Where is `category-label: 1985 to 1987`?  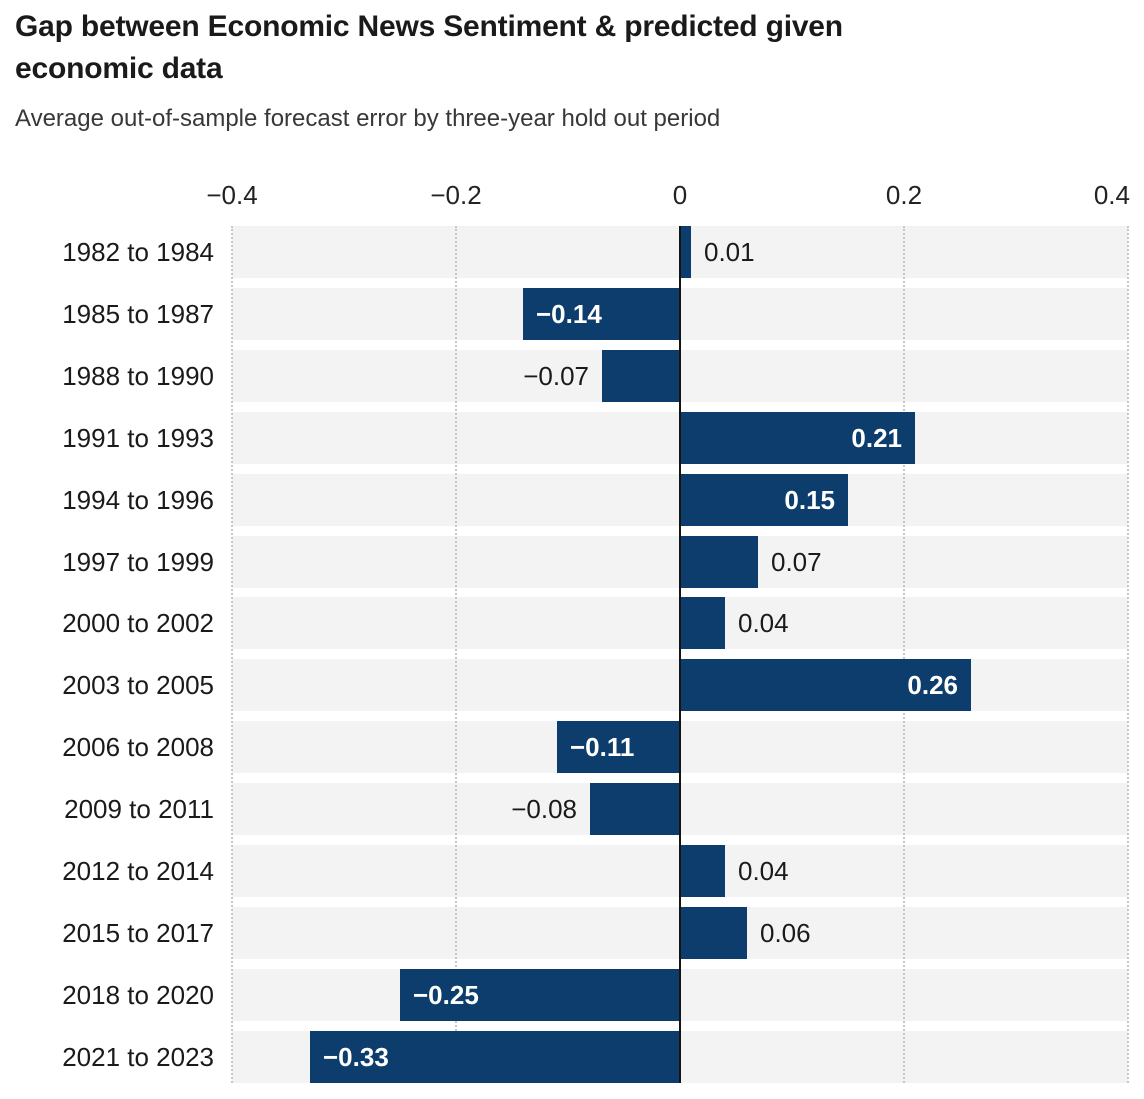 category-label: 1985 to 1987 is located at coordinates (138, 314).